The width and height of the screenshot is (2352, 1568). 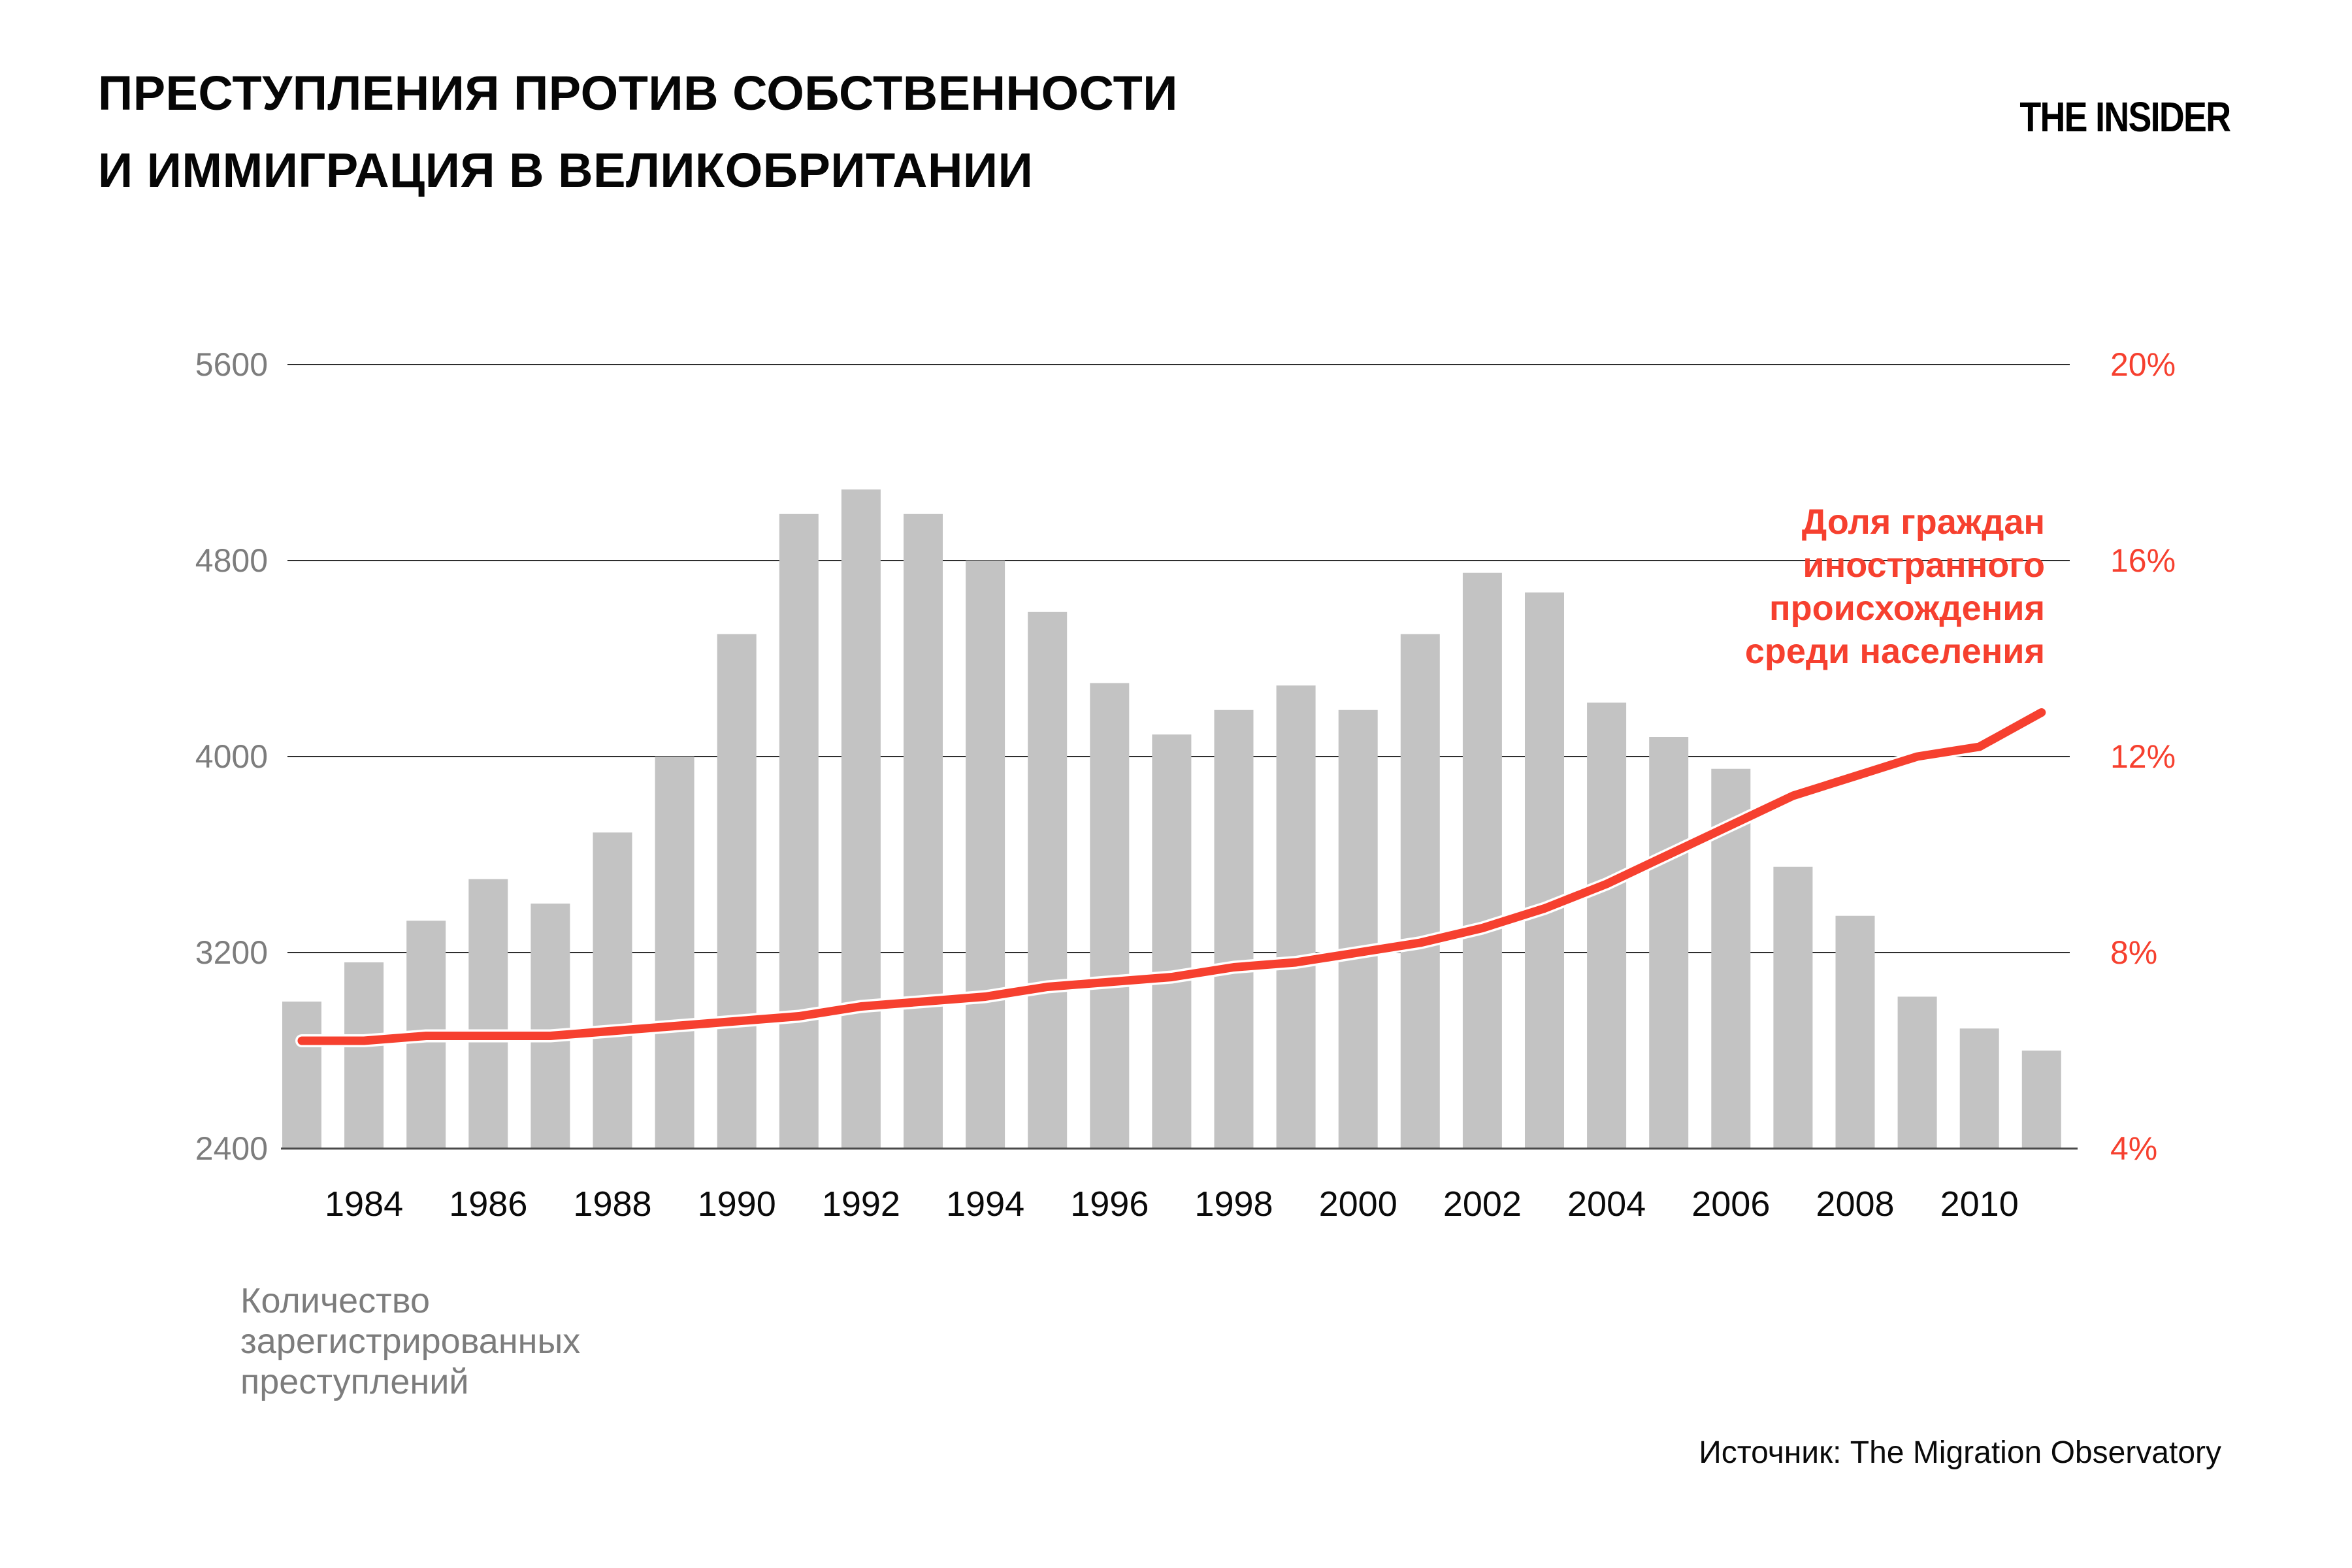 What do you see at coordinates (1358, 929) in the screenshot?
I see `bar-2000` at bounding box center [1358, 929].